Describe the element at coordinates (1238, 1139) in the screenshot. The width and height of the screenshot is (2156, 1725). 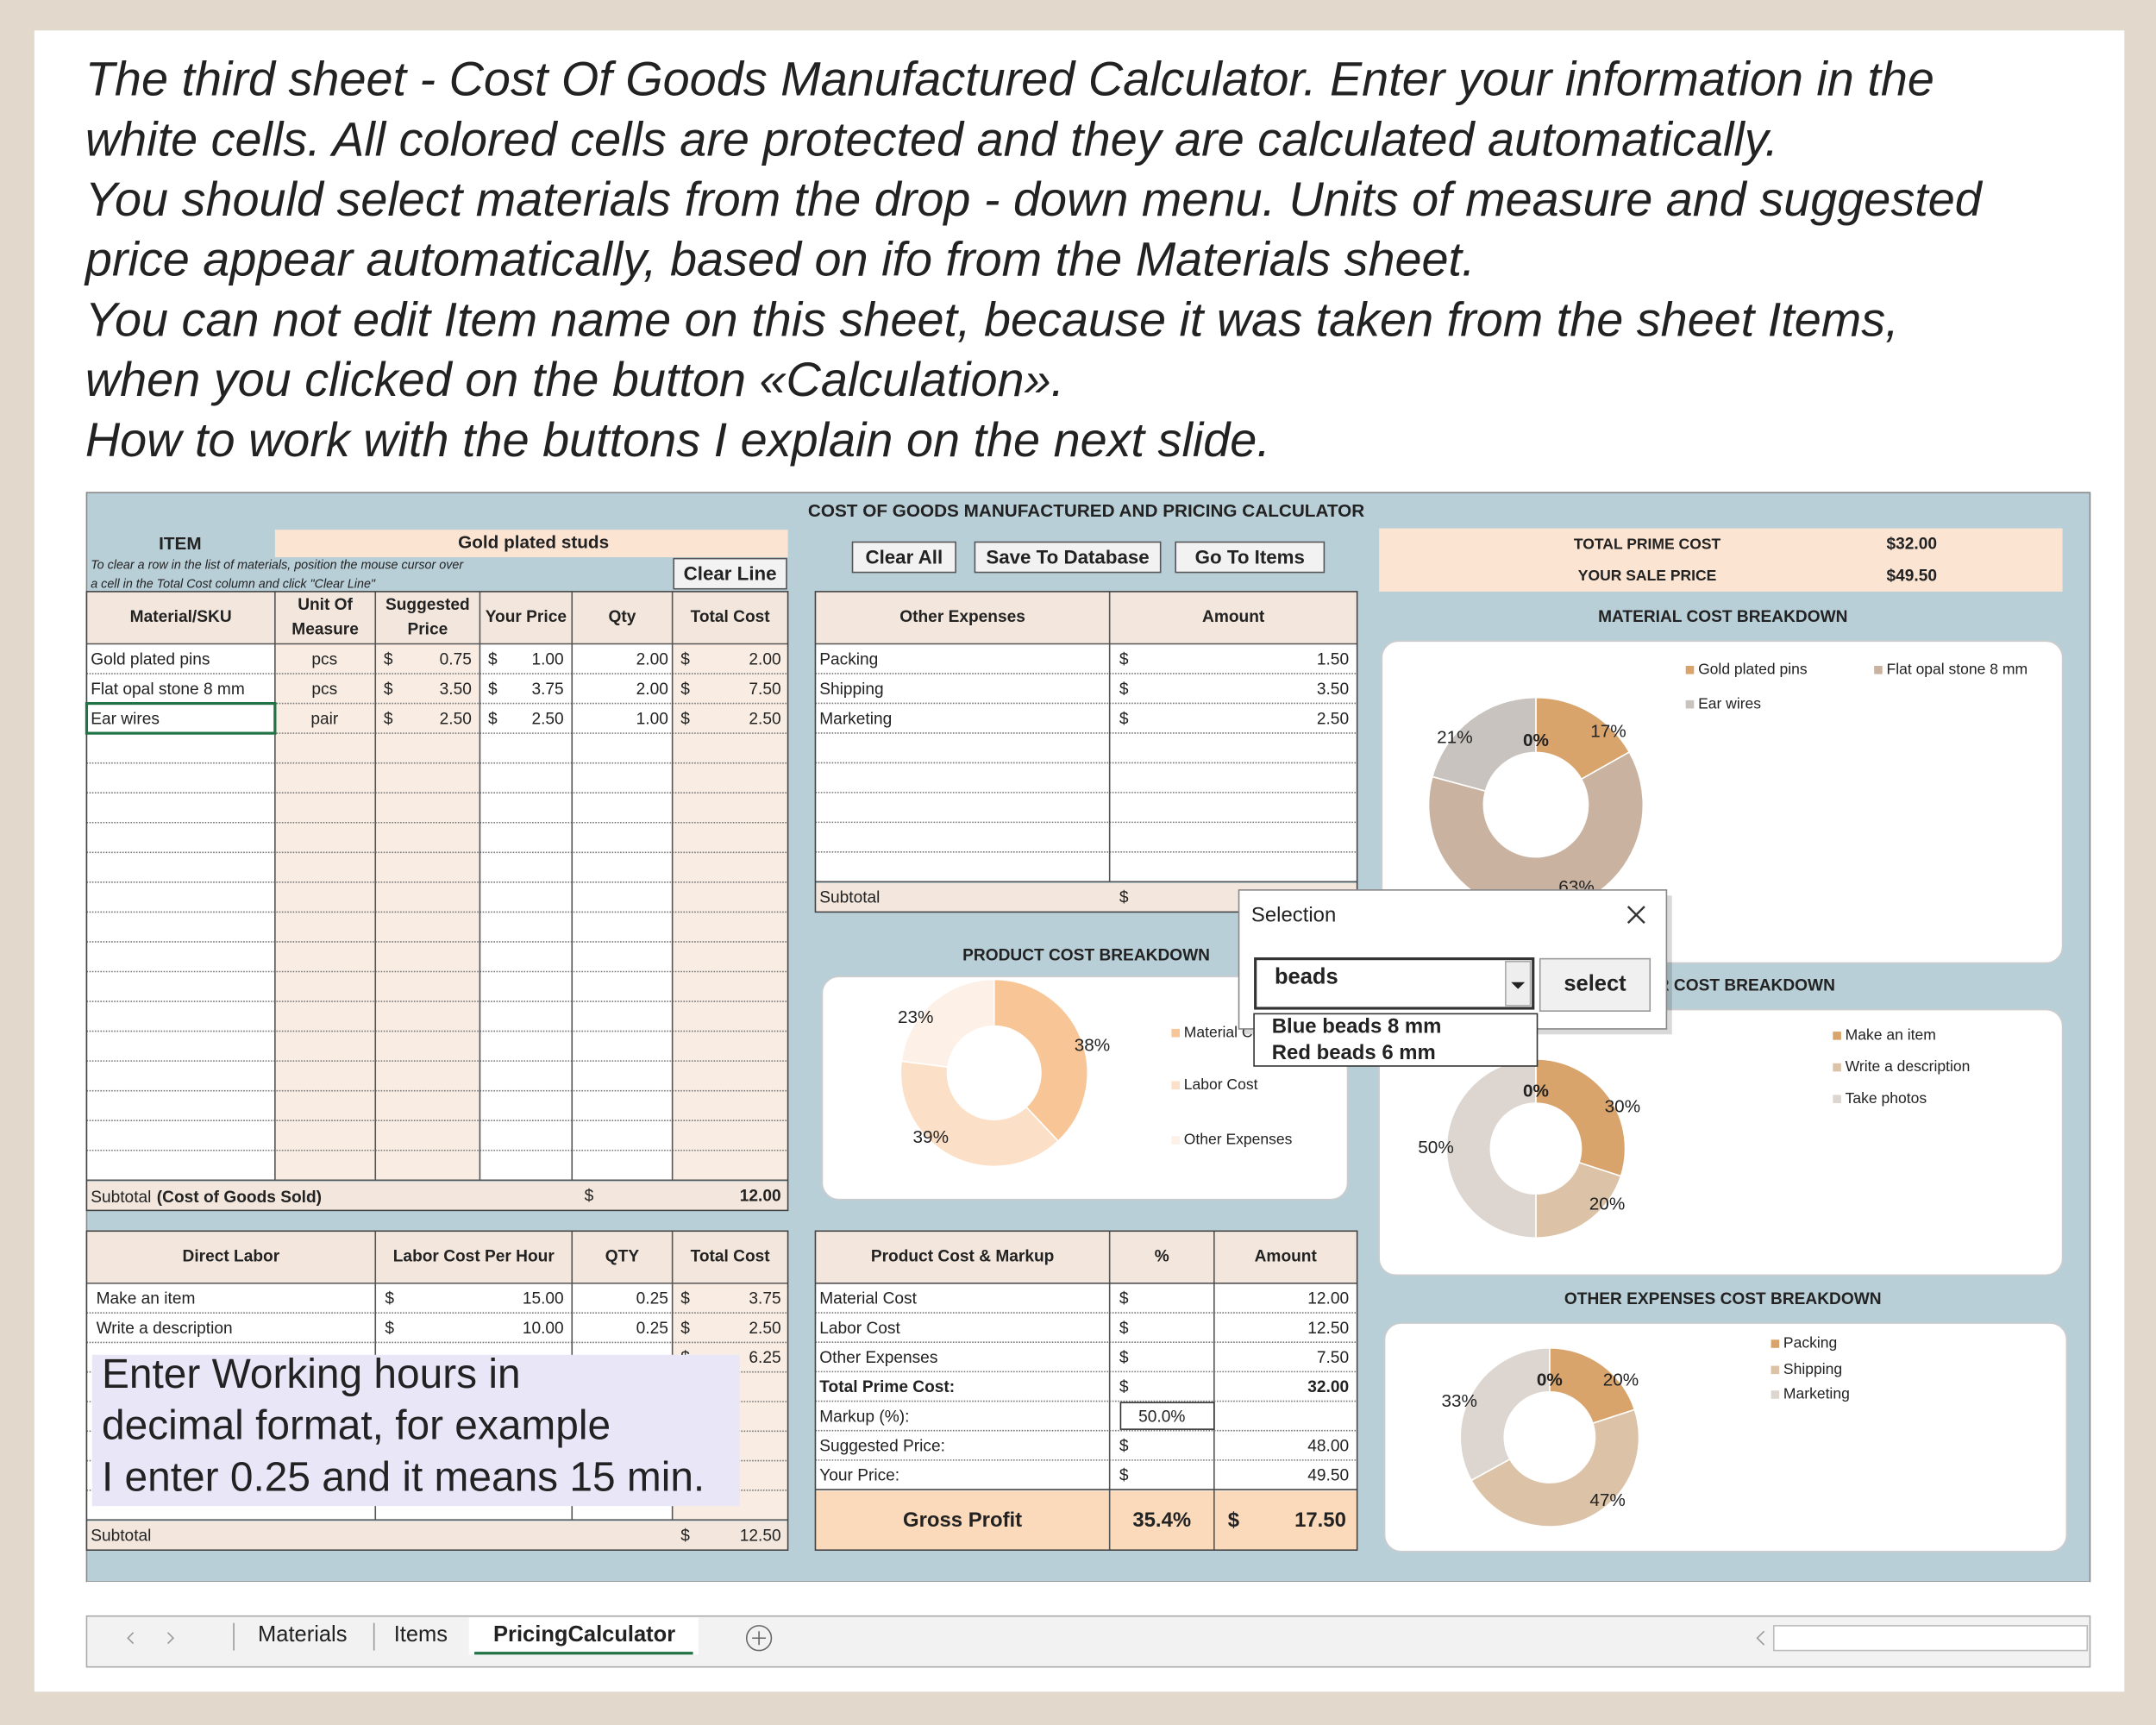
I see `legend-entry: Other Expenses` at that location.